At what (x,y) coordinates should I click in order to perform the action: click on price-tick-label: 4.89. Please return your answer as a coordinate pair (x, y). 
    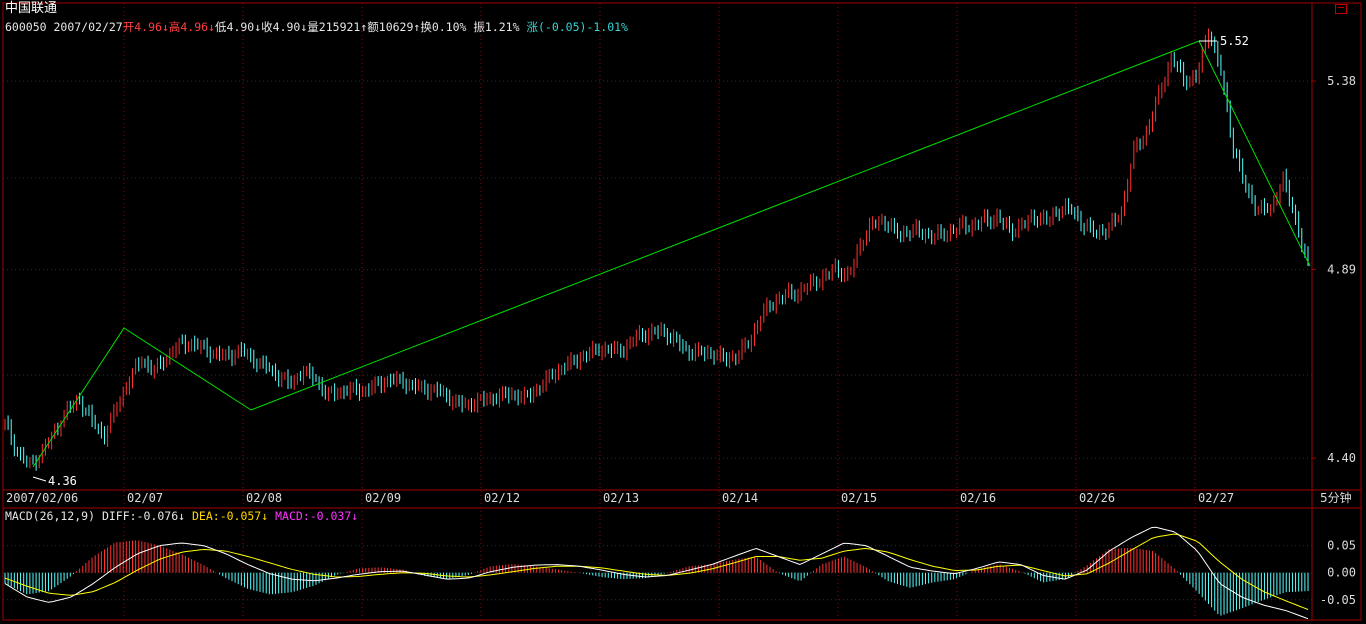
    Looking at the image, I should click on (1341, 270).